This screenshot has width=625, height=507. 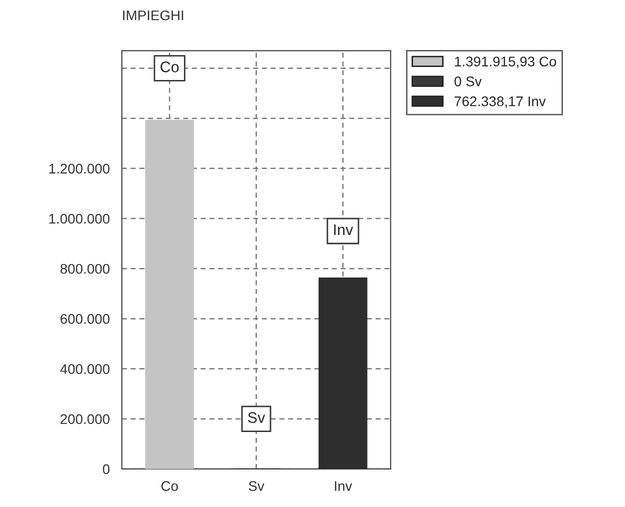 I want to click on annotation: Co, so click(x=169, y=67).